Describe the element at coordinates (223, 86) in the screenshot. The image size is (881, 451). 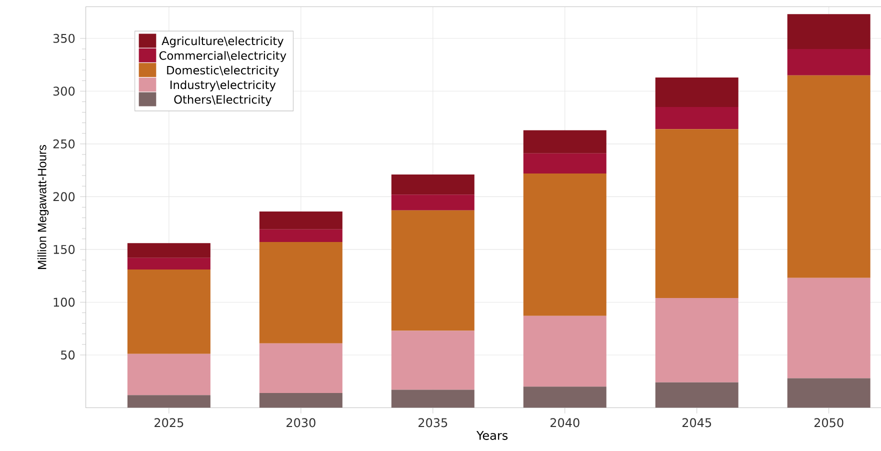
I see `legend-label: Industry\electricity` at that location.